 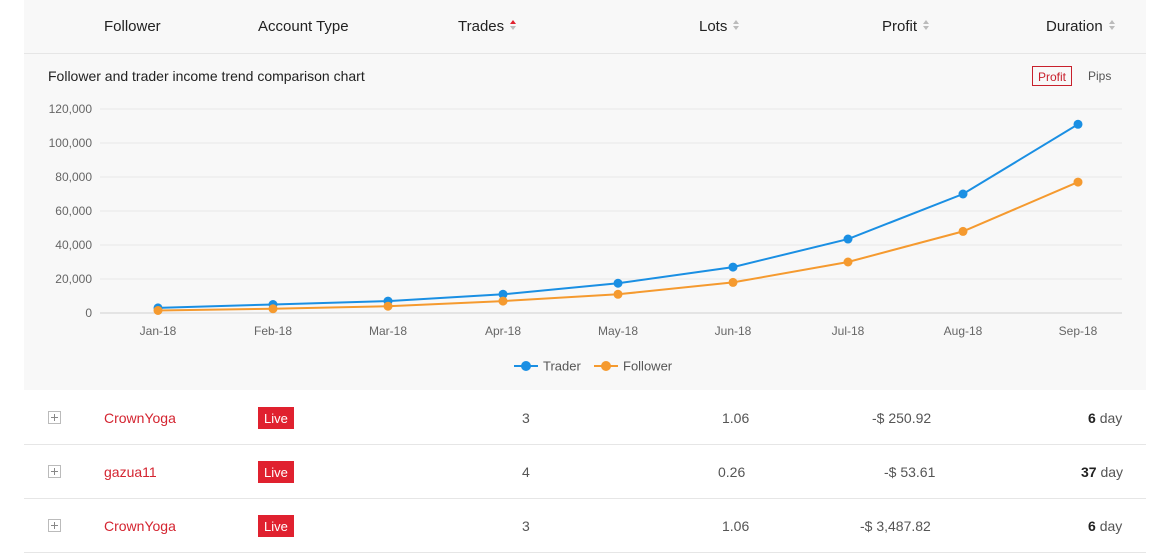 I want to click on x-tick-label: May-18, so click(x=618, y=331).